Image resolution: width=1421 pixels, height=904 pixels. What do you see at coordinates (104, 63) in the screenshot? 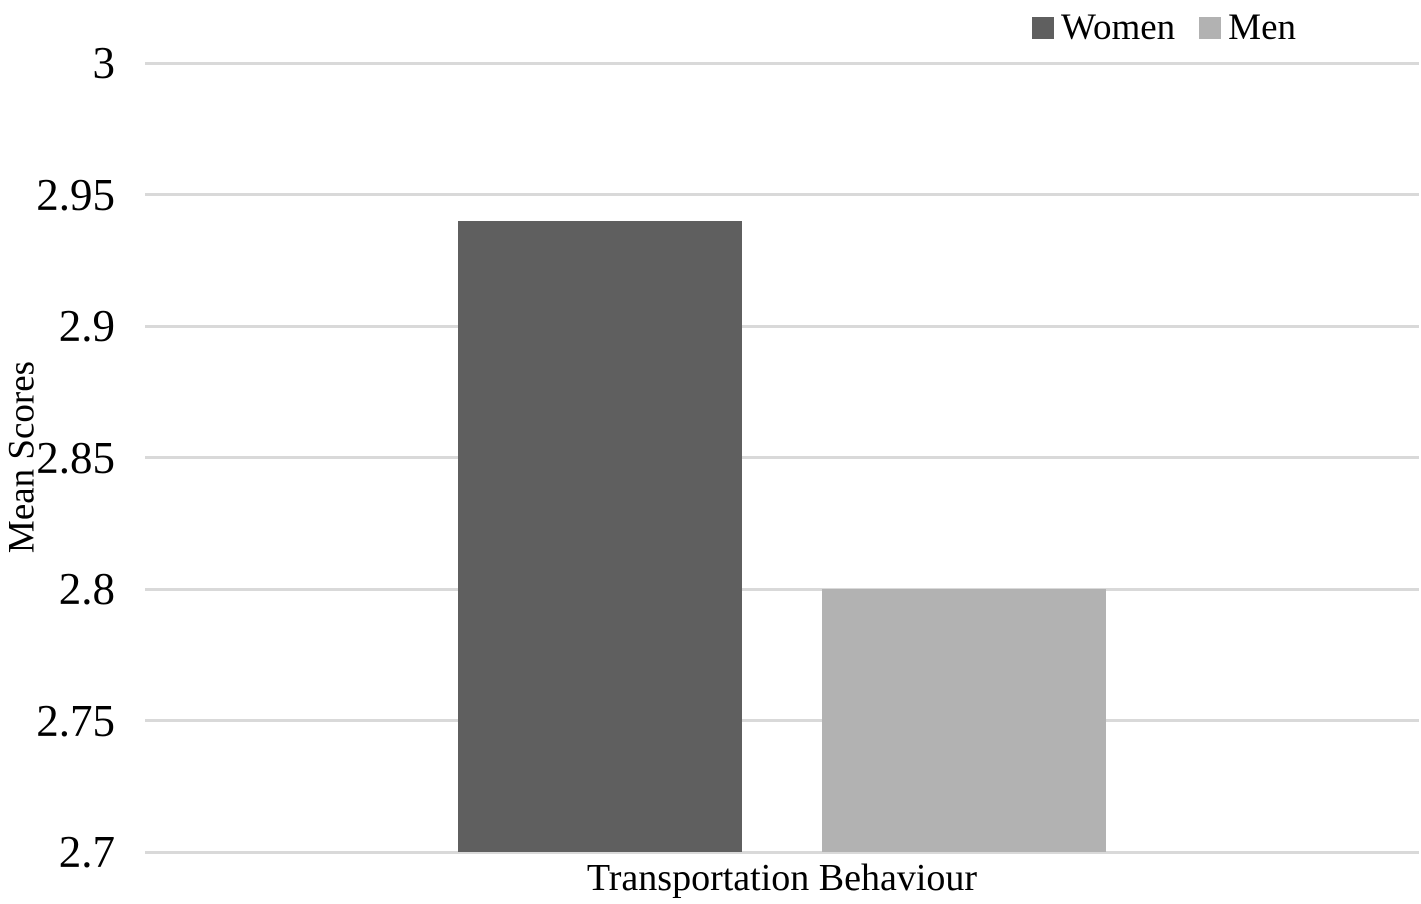
I see `y-tick-label: 3` at bounding box center [104, 63].